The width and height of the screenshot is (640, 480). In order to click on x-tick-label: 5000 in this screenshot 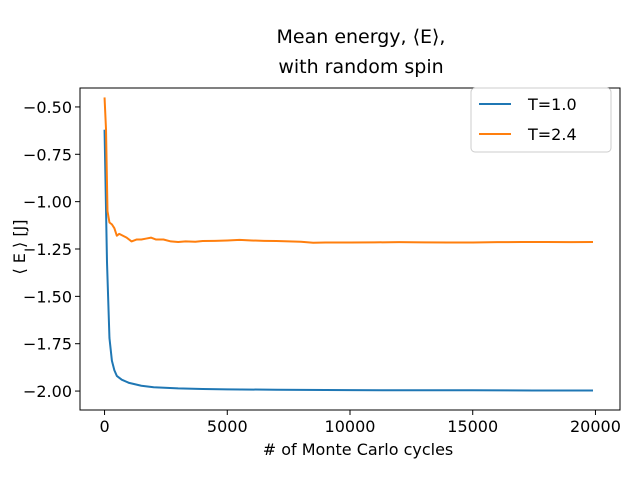, I will do `click(227, 426)`.